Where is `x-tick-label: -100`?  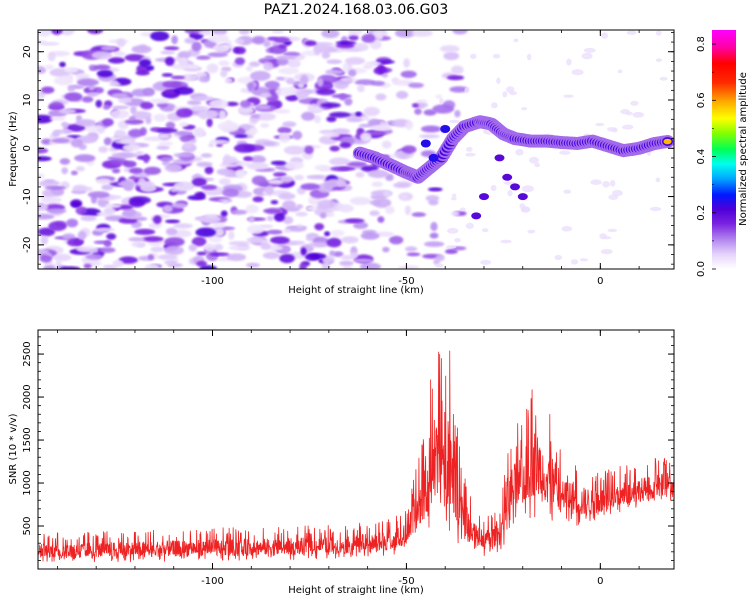
x-tick-label: -100 is located at coordinates (212, 581).